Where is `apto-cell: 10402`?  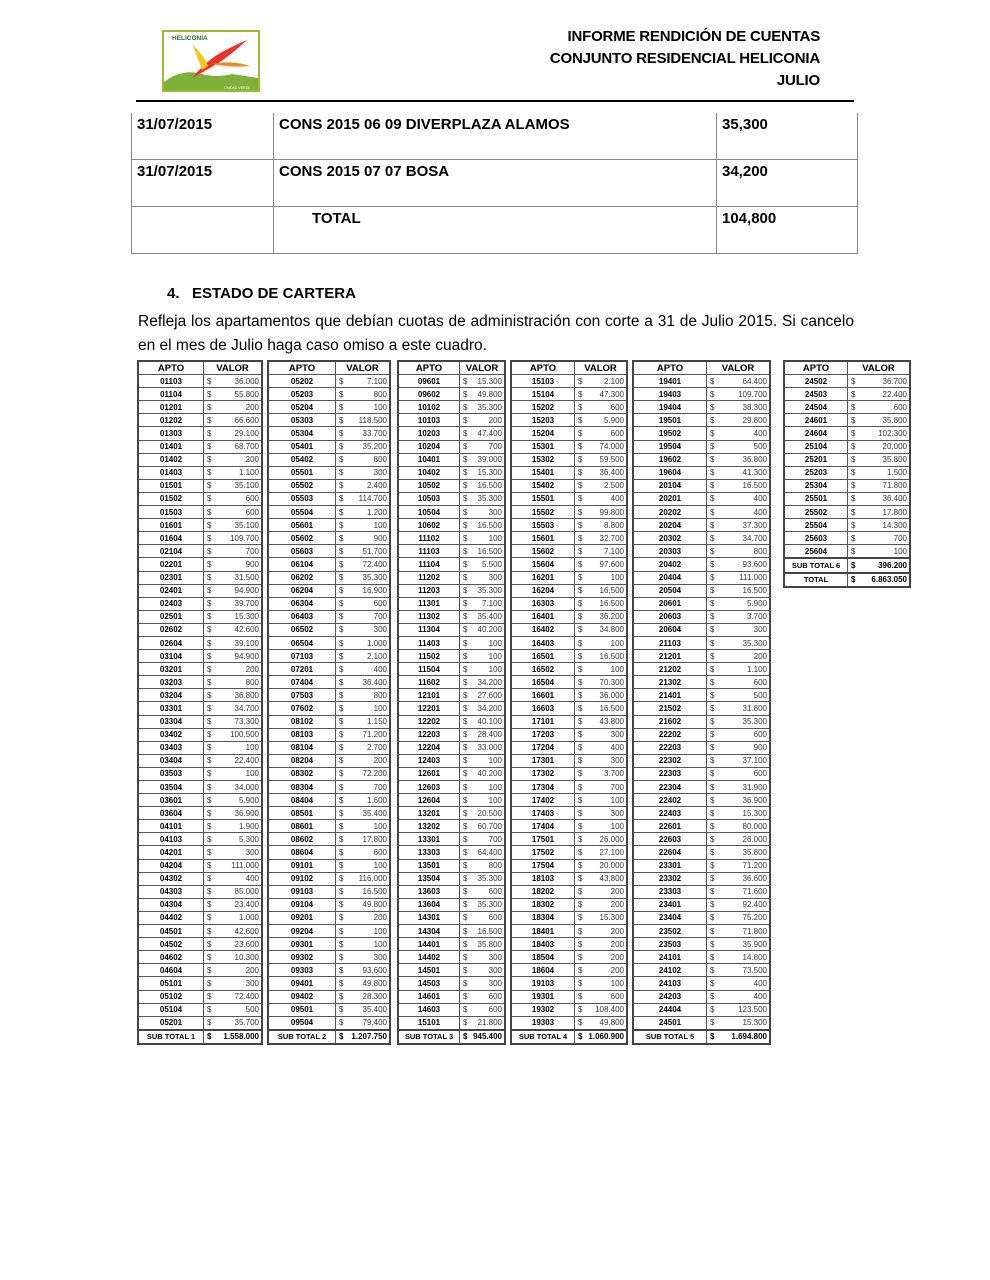
apto-cell: 10402 is located at coordinates (428, 472).